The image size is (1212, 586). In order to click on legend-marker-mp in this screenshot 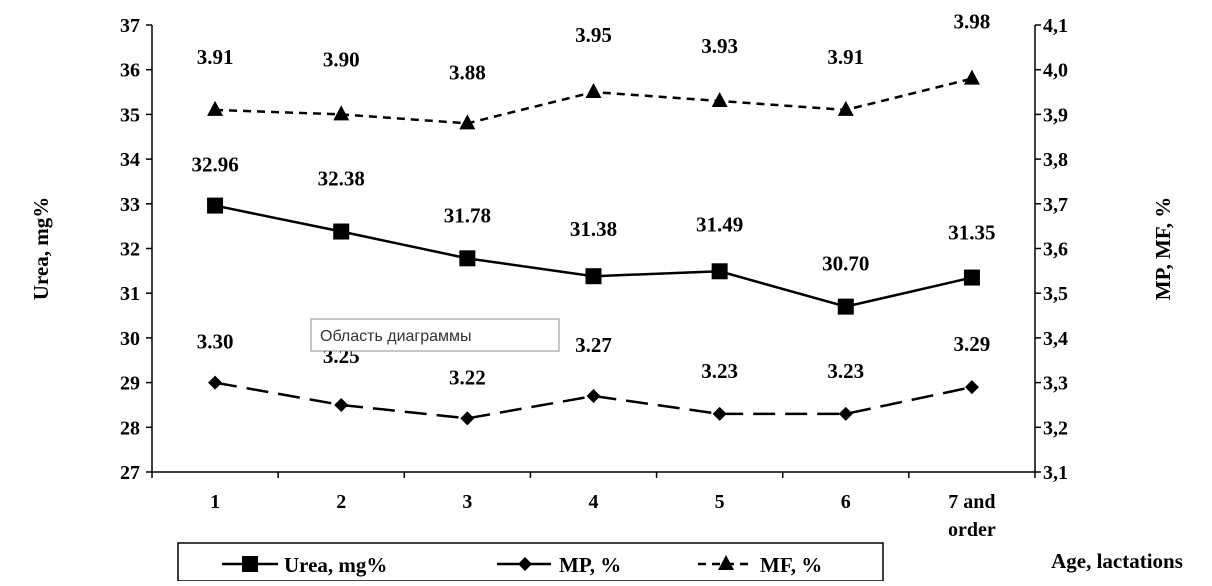, I will do `click(525, 564)`.